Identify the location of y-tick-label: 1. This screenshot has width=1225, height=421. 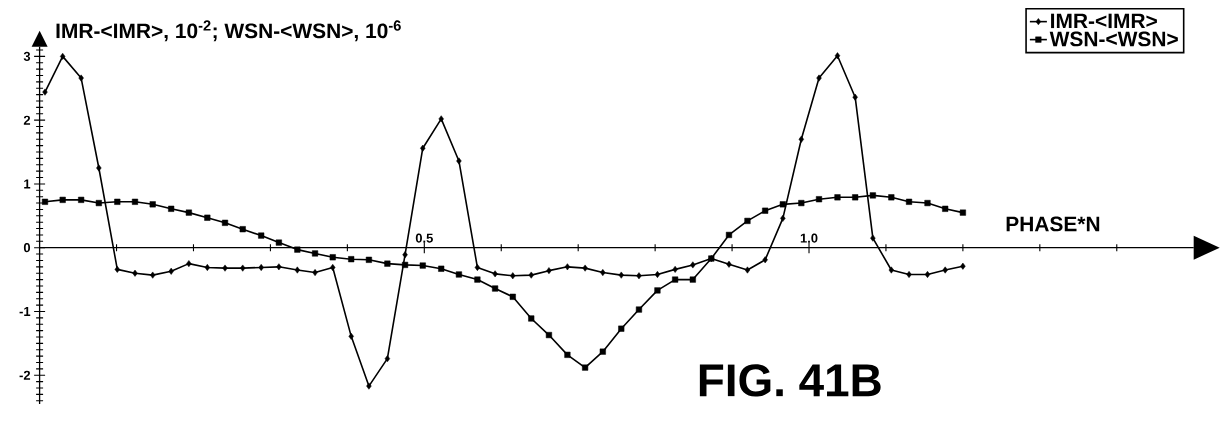
(27, 184).